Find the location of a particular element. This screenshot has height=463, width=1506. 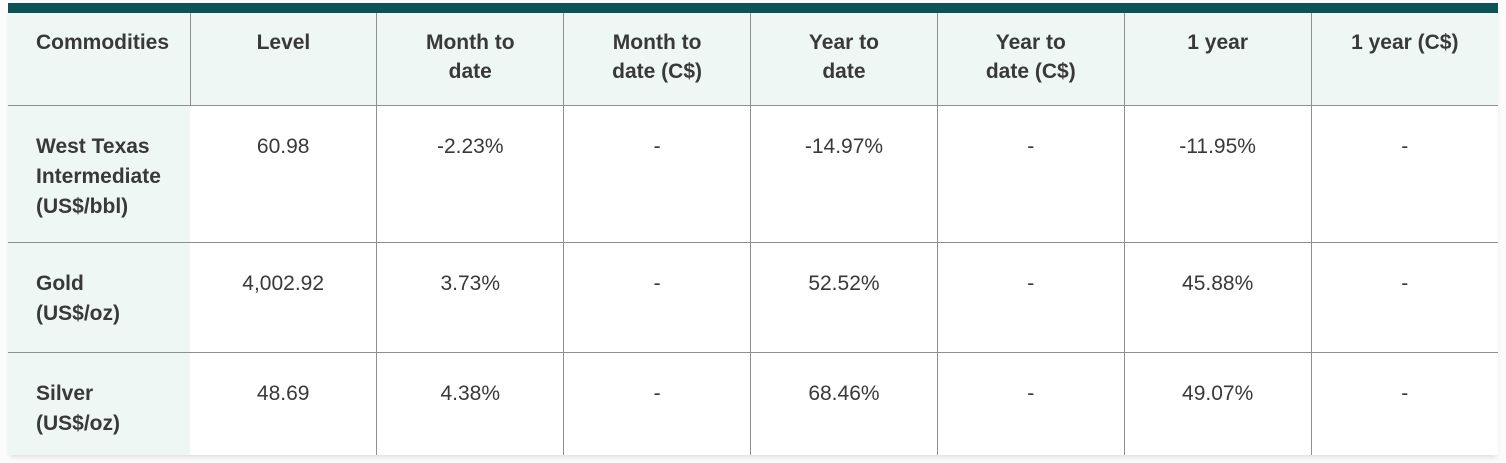

cell: -2.23% is located at coordinates (470, 173).